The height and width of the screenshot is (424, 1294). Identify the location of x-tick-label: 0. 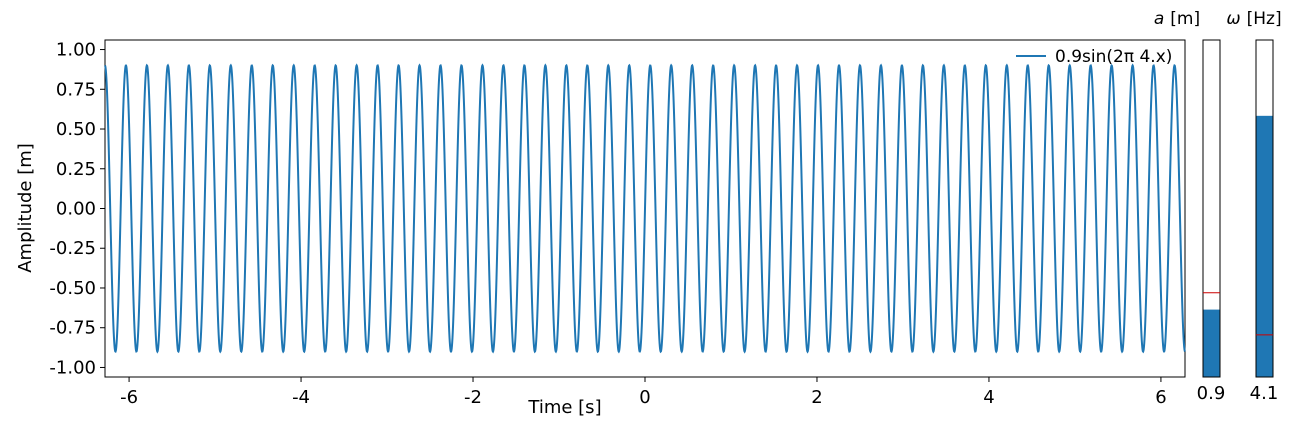
(644, 397).